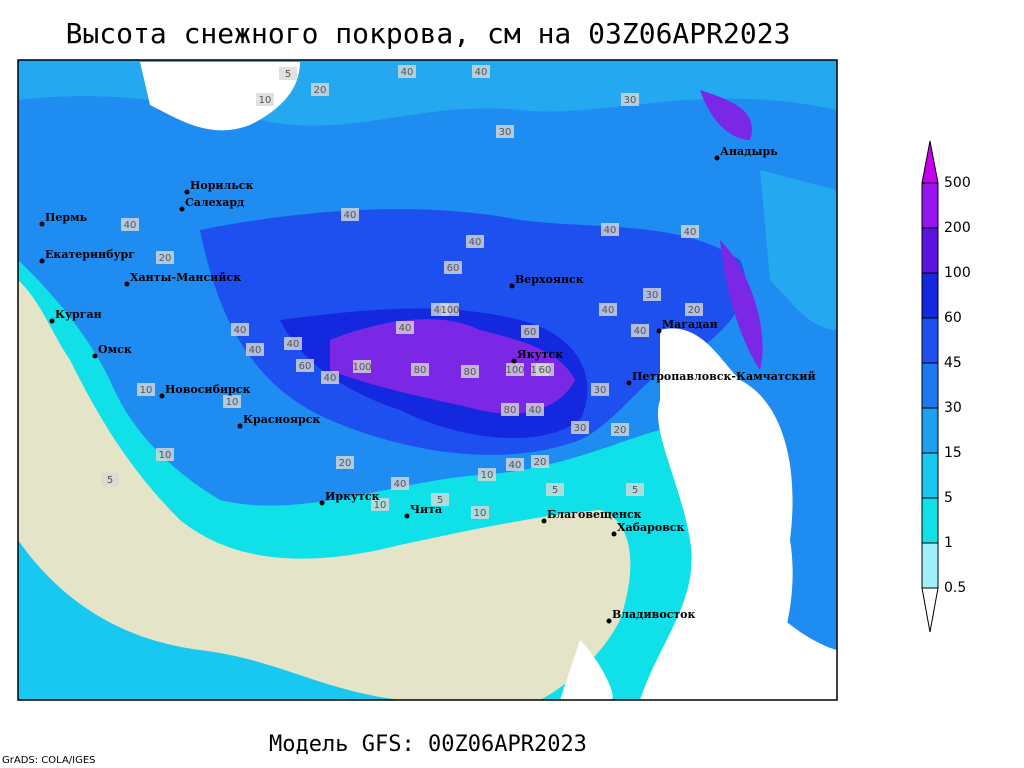 The image size is (1024, 768). What do you see at coordinates (115, 349) in the screenshot?
I see `city-label: Омск` at bounding box center [115, 349].